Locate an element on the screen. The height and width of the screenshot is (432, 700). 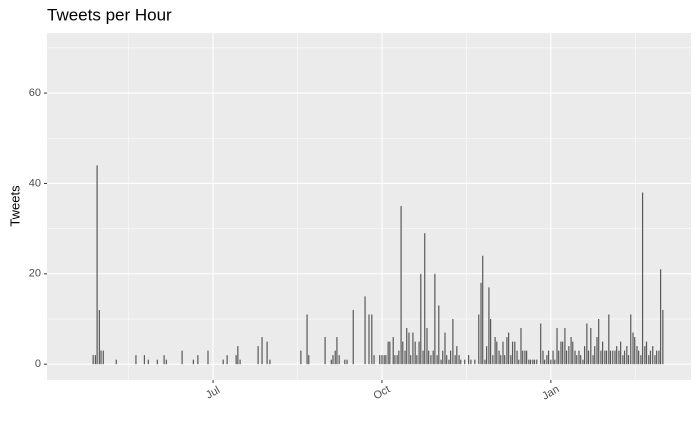
chart-title: Tweets per Hour is located at coordinates (109, 14).